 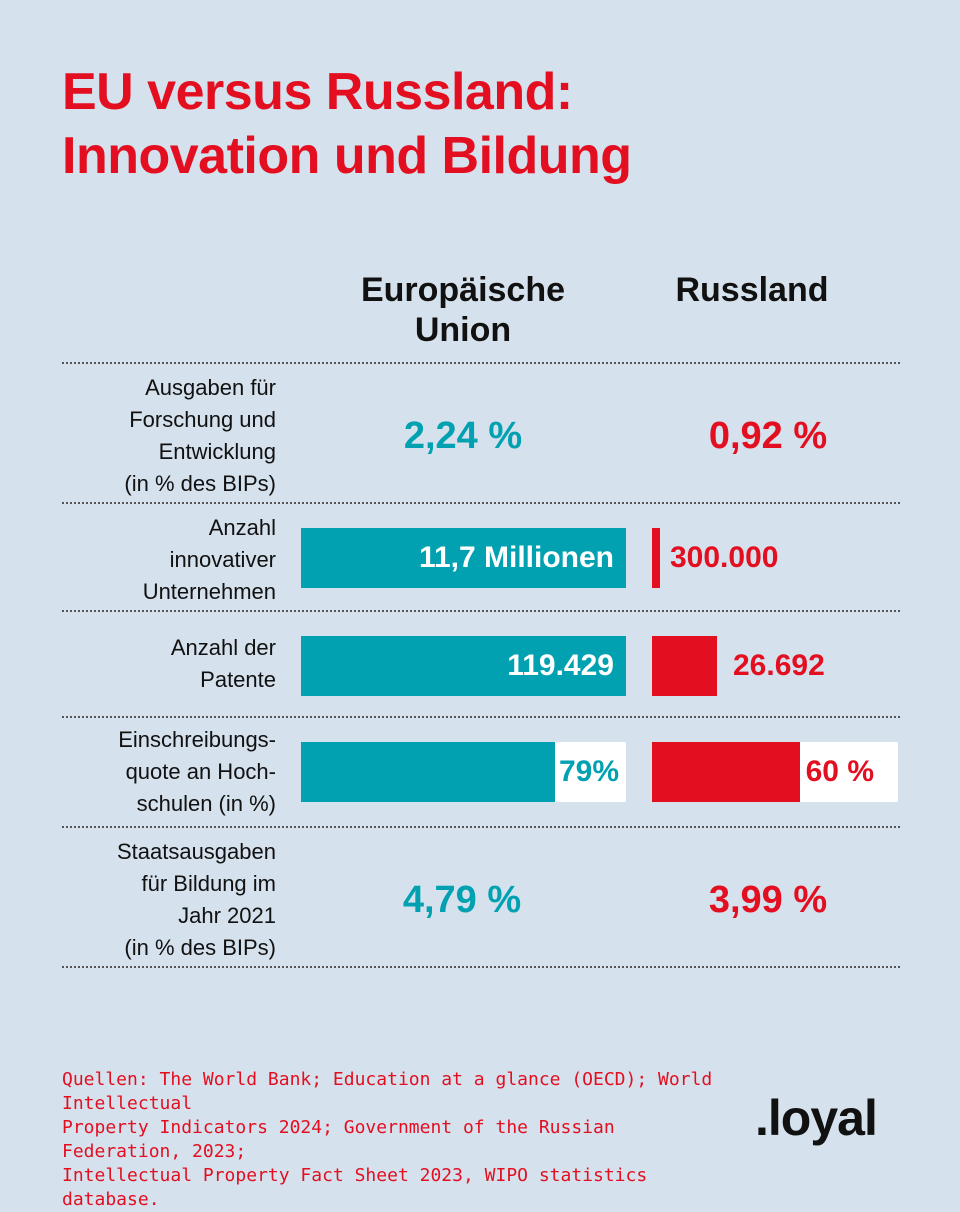 What do you see at coordinates (768, 900) in the screenshot?
I see `ru-value-education-spending: 3,99 %` at bounding box center [768, 900].